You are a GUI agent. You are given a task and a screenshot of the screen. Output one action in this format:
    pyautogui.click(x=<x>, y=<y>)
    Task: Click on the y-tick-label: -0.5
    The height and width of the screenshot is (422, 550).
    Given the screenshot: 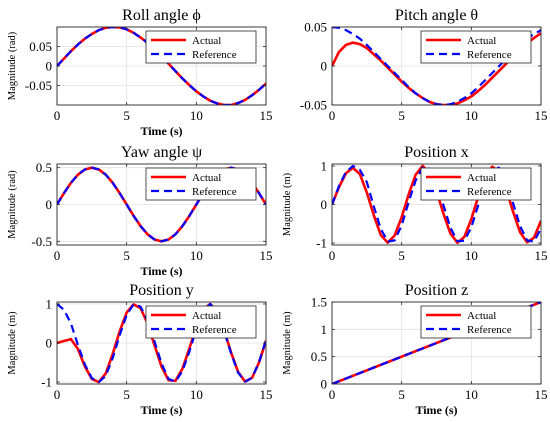 What is the action you would take?
    pyautogui.click(x=41, y=241)
    